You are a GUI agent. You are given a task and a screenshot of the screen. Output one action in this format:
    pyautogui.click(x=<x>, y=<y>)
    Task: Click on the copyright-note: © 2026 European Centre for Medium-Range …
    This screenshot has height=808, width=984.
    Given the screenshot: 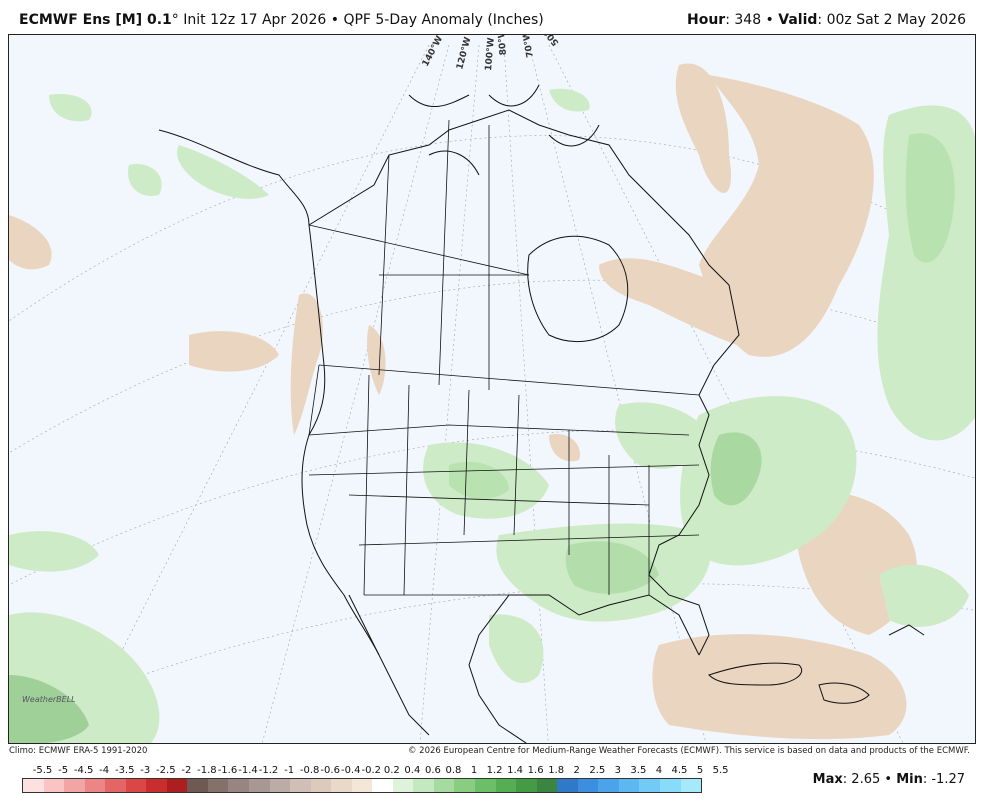 What is the action you would take?
    pyautogui.click(x=688, y=751)
    